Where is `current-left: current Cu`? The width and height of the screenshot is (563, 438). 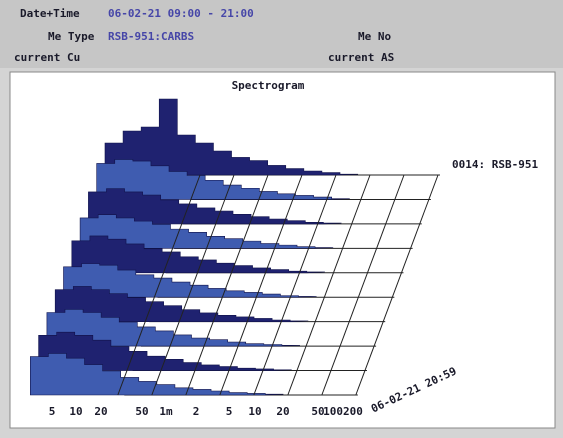
current-left: current Cu is located at coordinates (47, 57).